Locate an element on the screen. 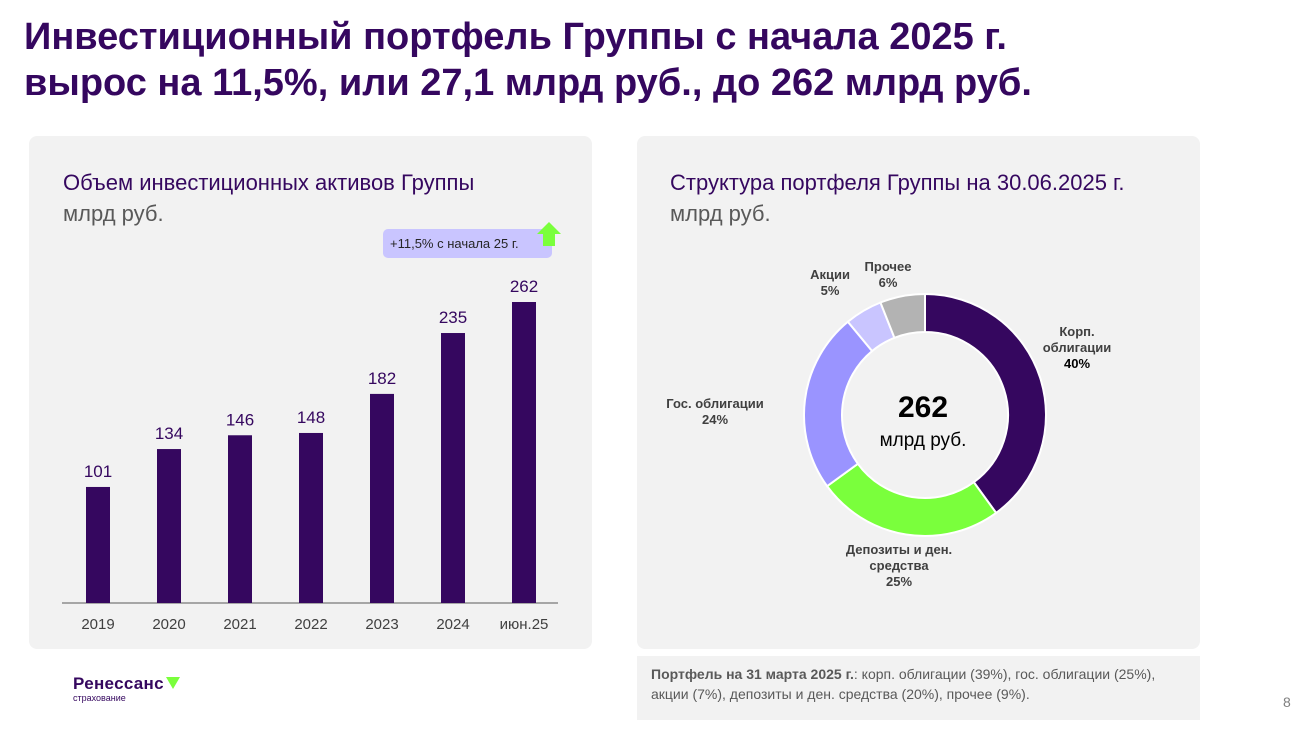 This screenshot has height=732, width=1316. x-tick-label: июн.25 is located at coordinates (524, 624).